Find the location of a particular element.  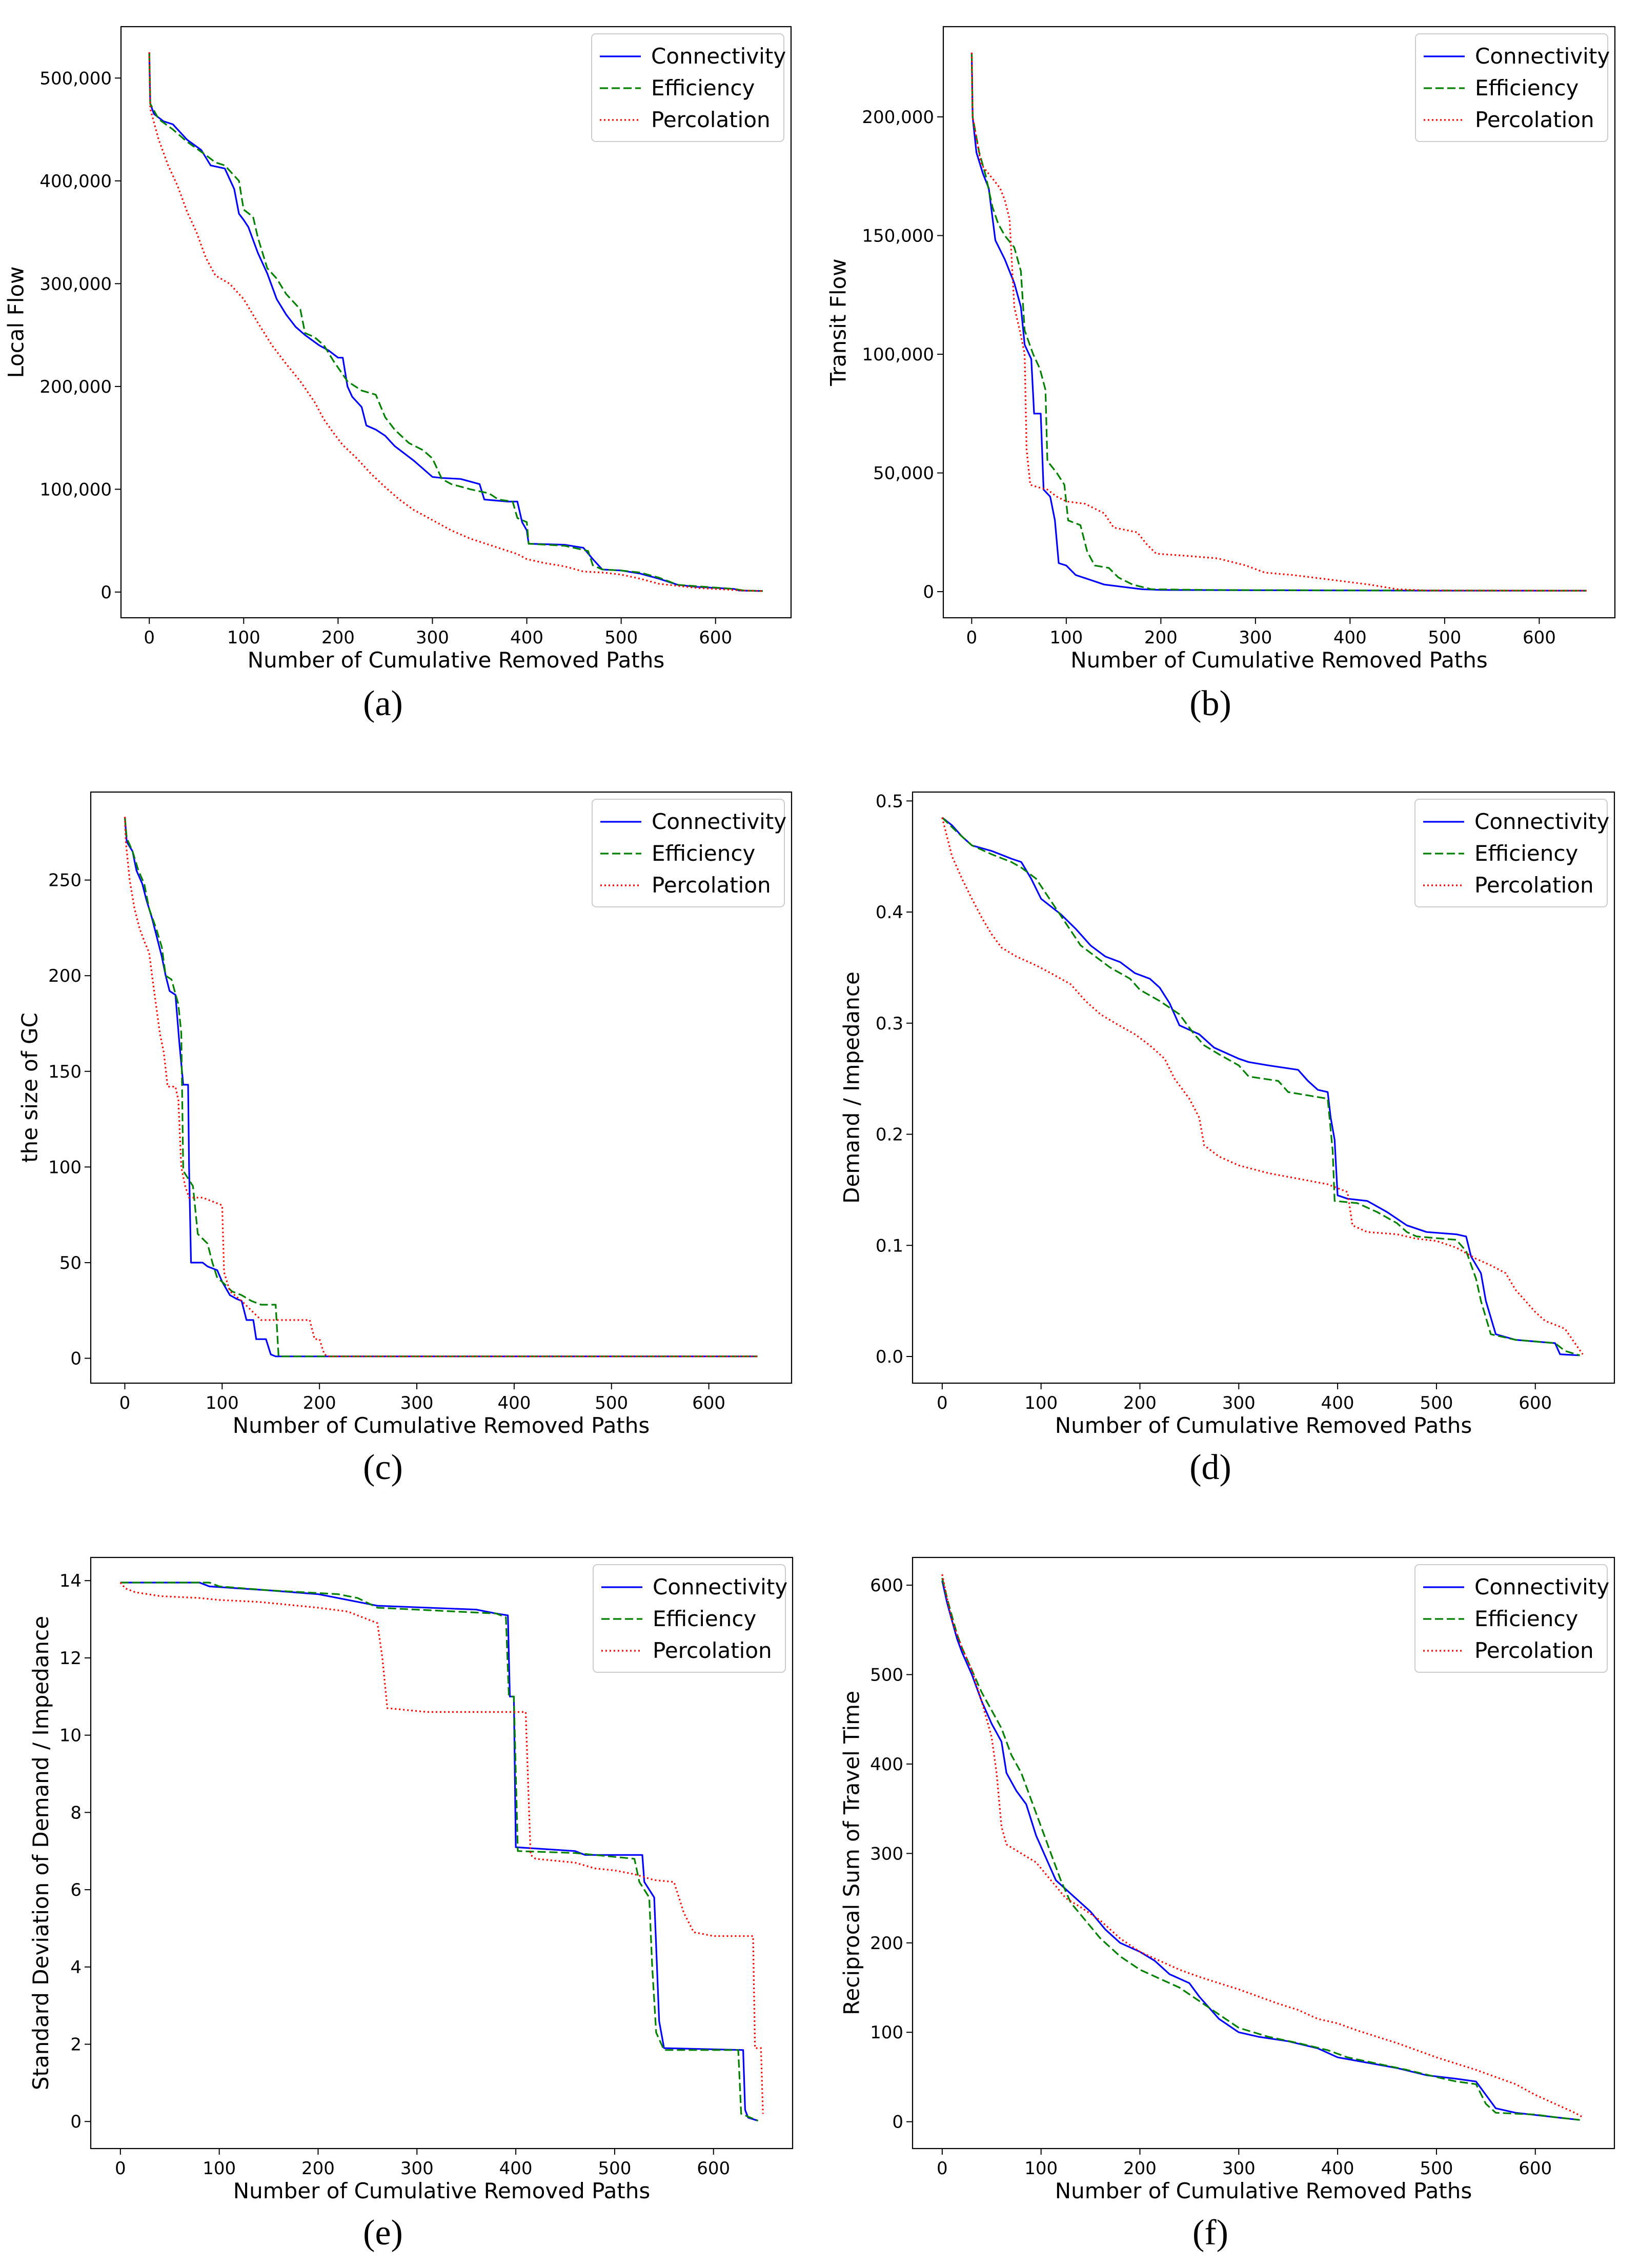

y-tick-label: 600 is located at coordinates (886, 1585).